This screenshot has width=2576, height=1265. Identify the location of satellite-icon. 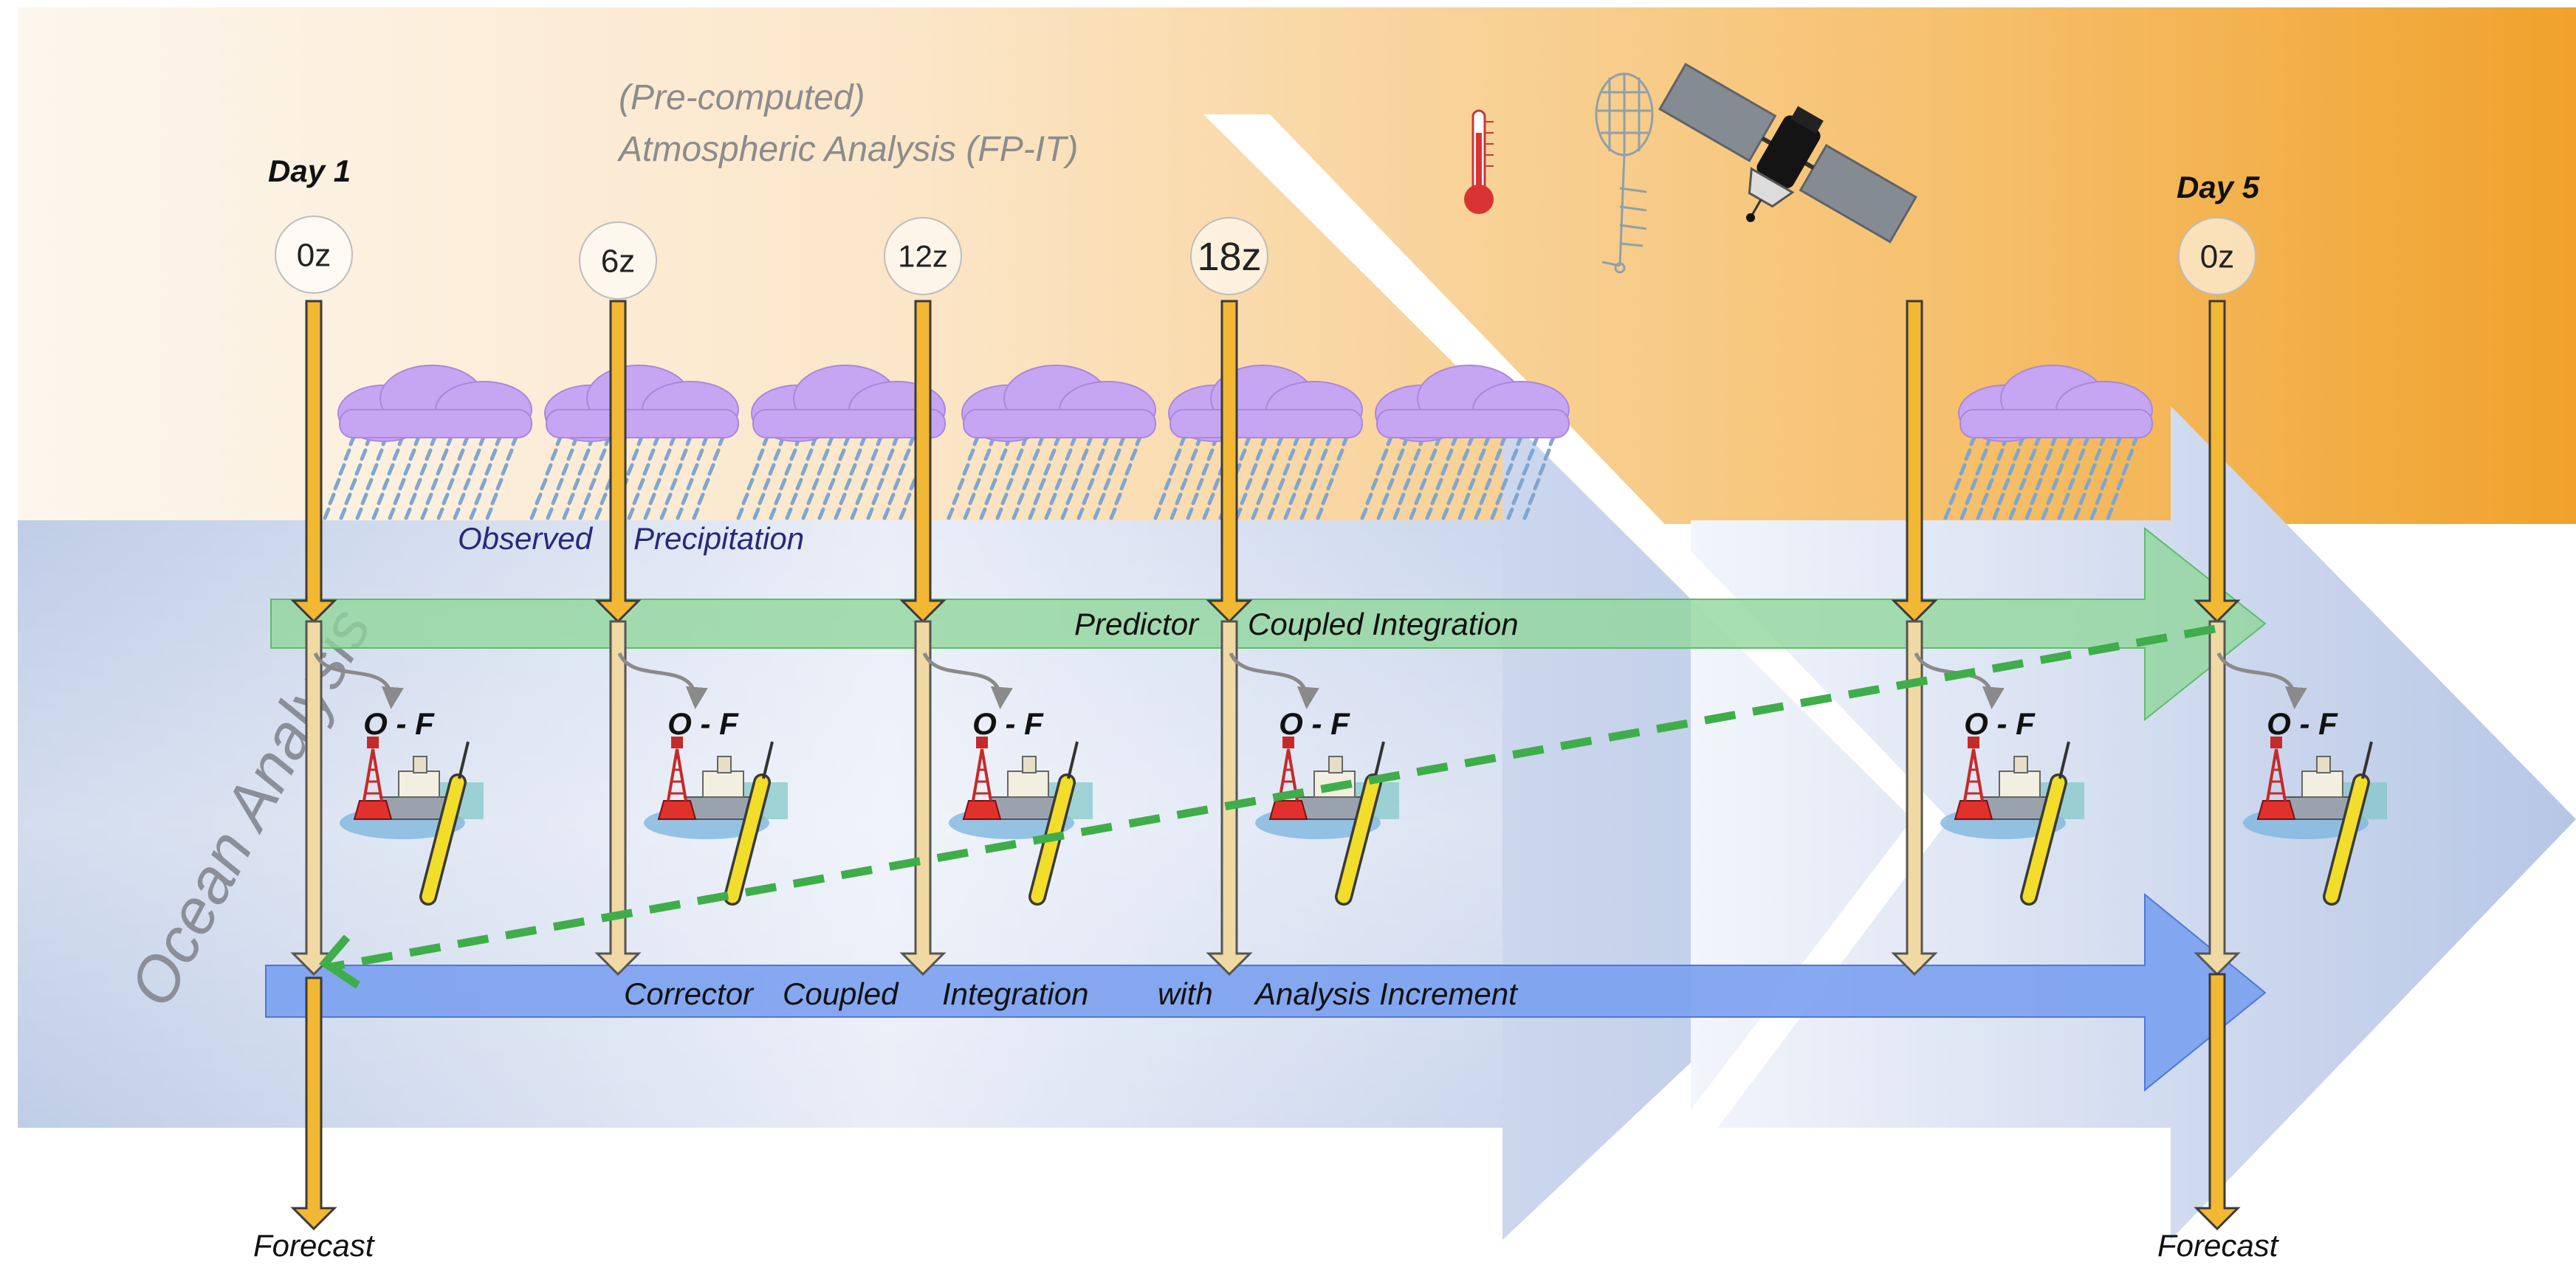
(1787, 153).